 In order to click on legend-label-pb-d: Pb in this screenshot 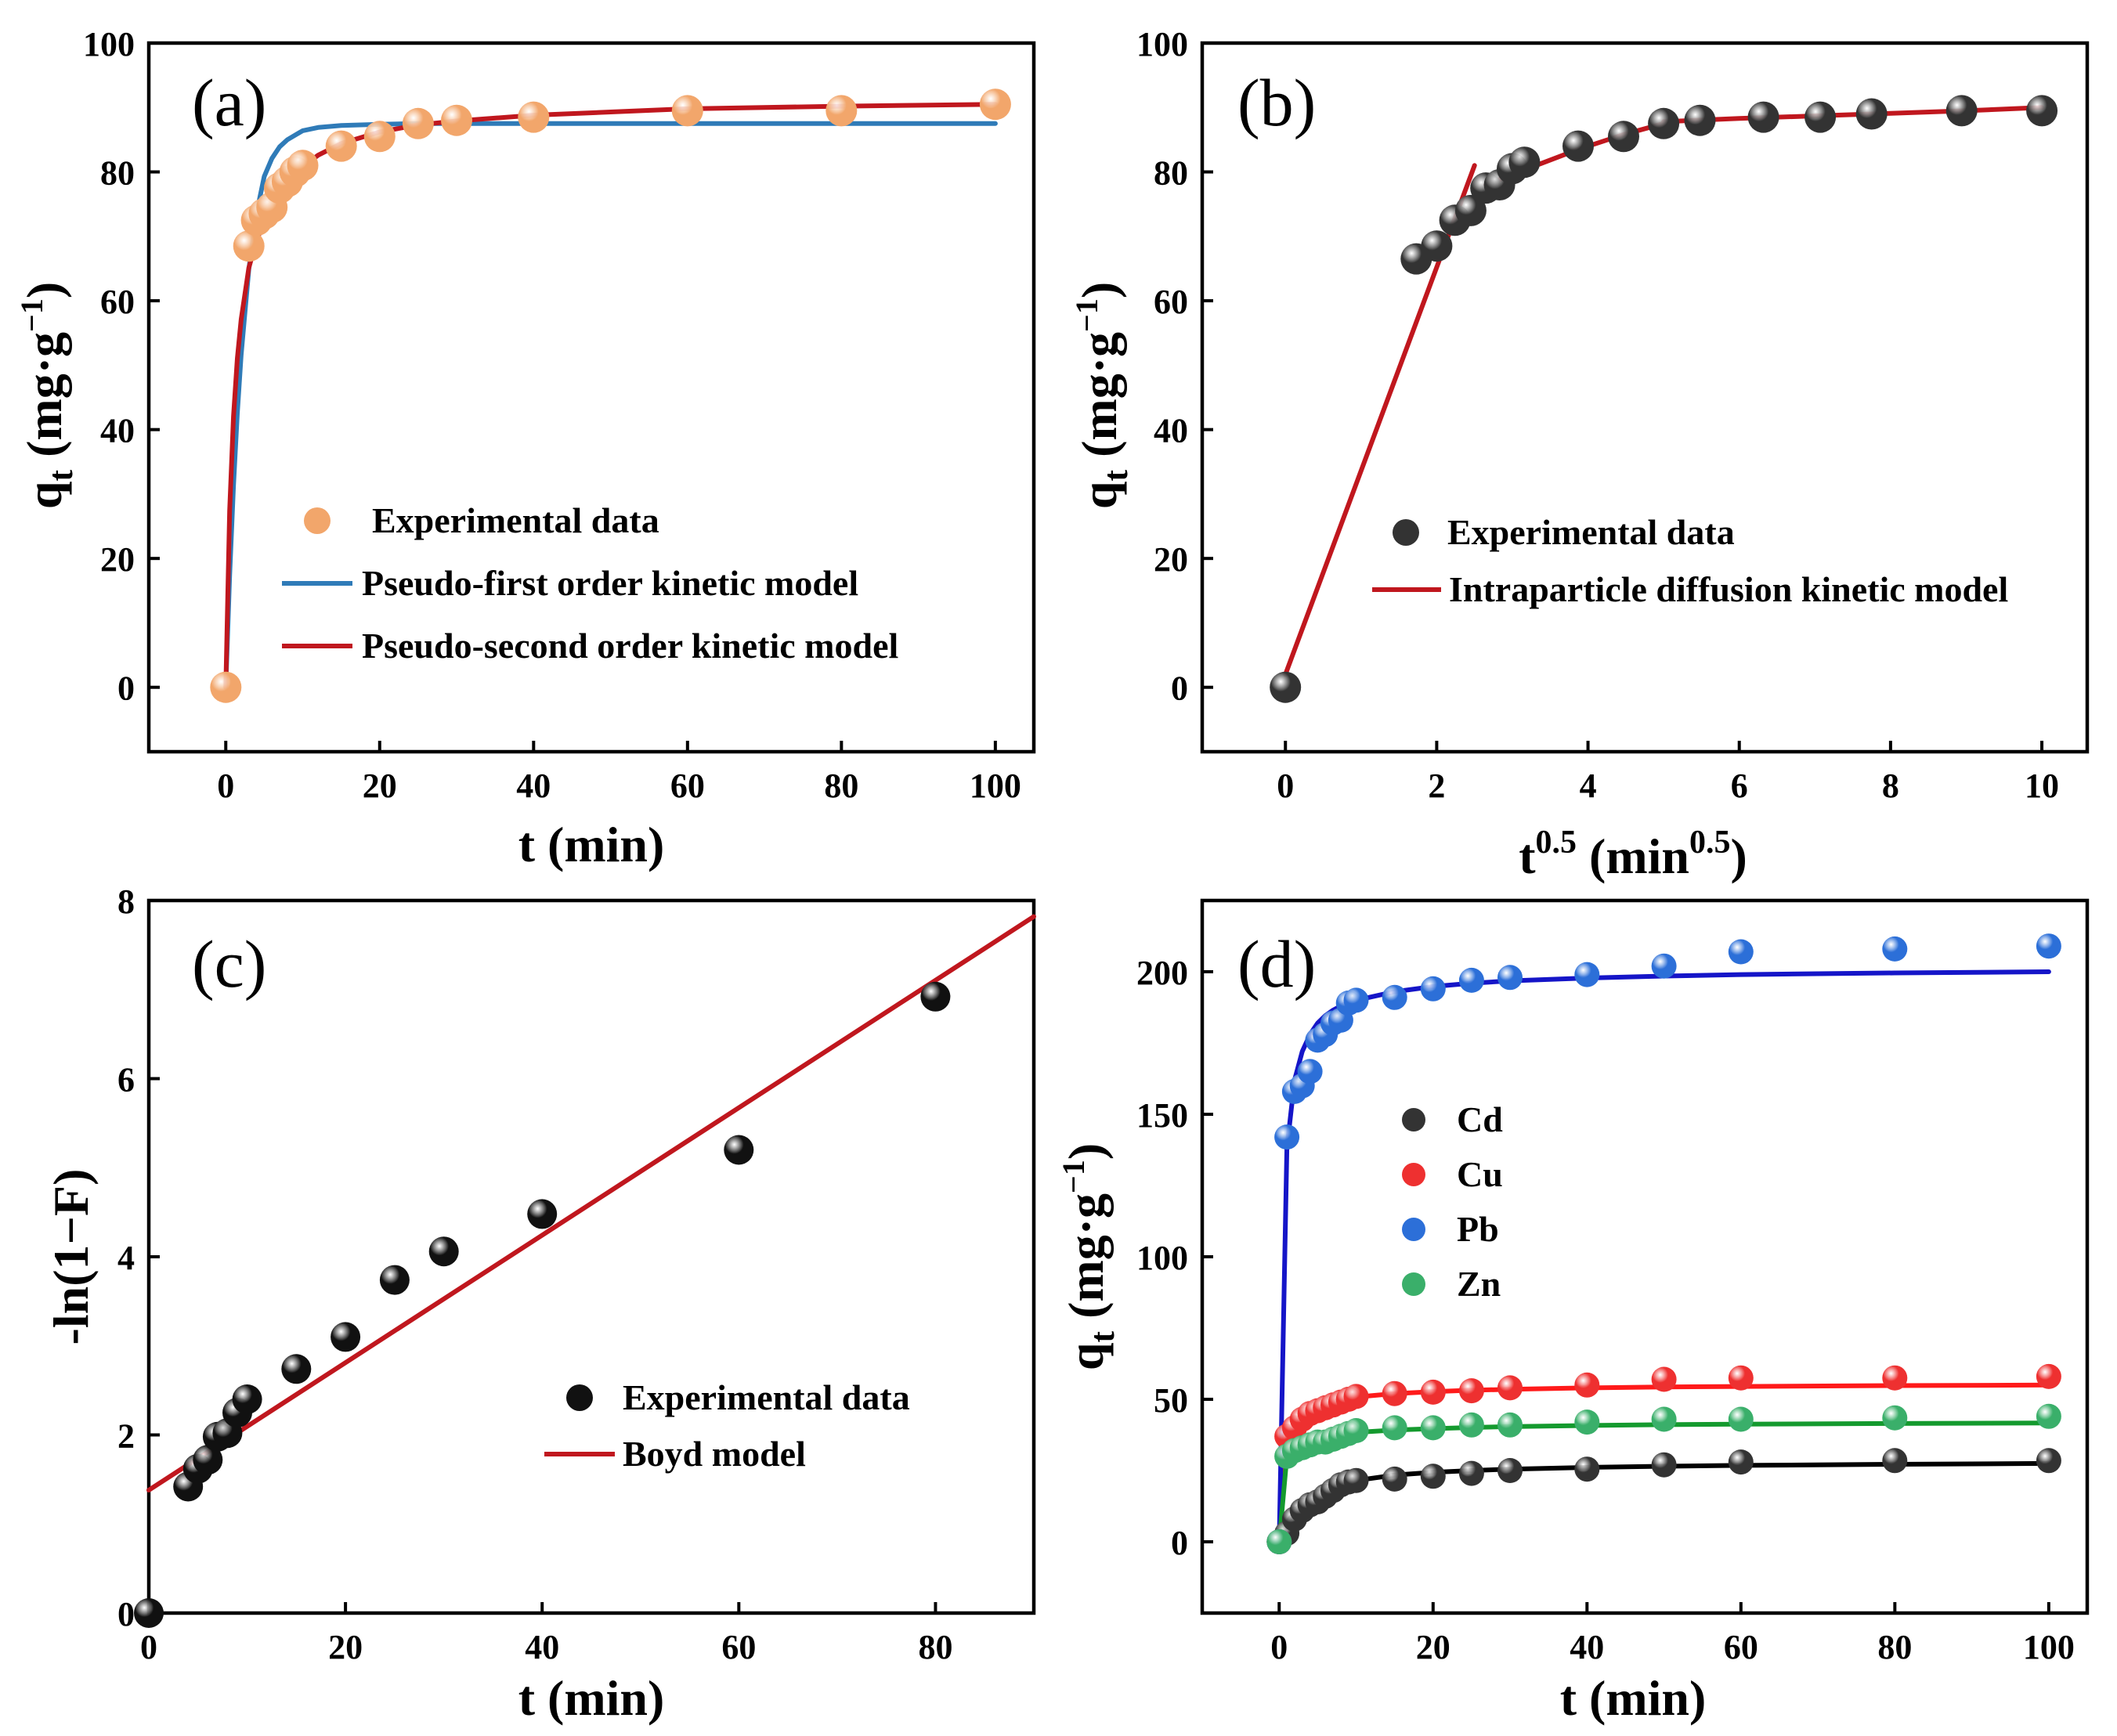, I will do `click(1478, 1229)`.